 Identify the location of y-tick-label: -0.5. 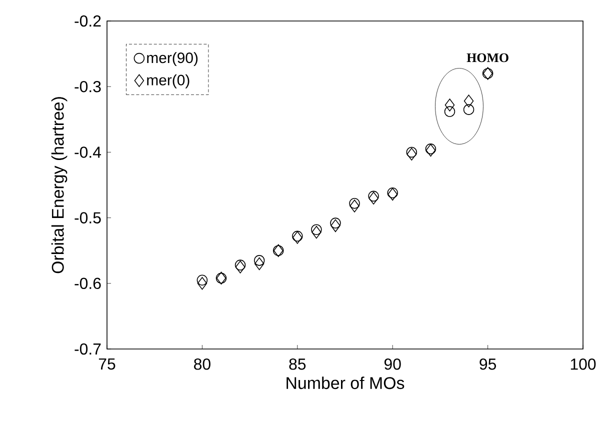
(87, 218).